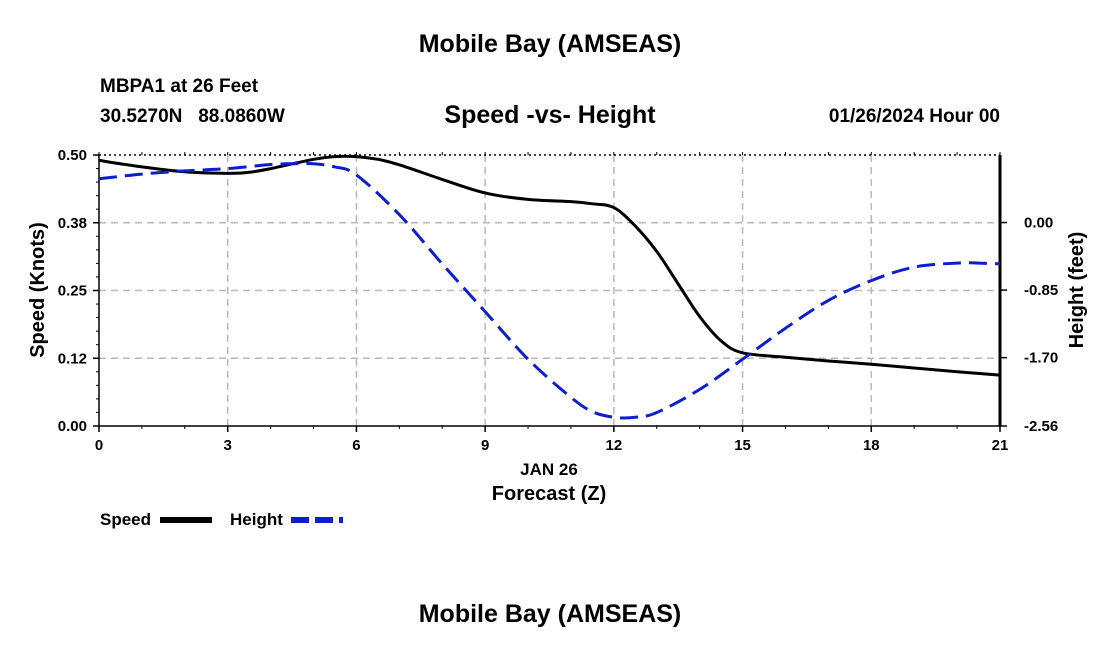 This screenshot has width=1100, height=650. Describe the element at coordinates (99, 445) in the screenshot. I see `x-tick-label: 0` at that location.